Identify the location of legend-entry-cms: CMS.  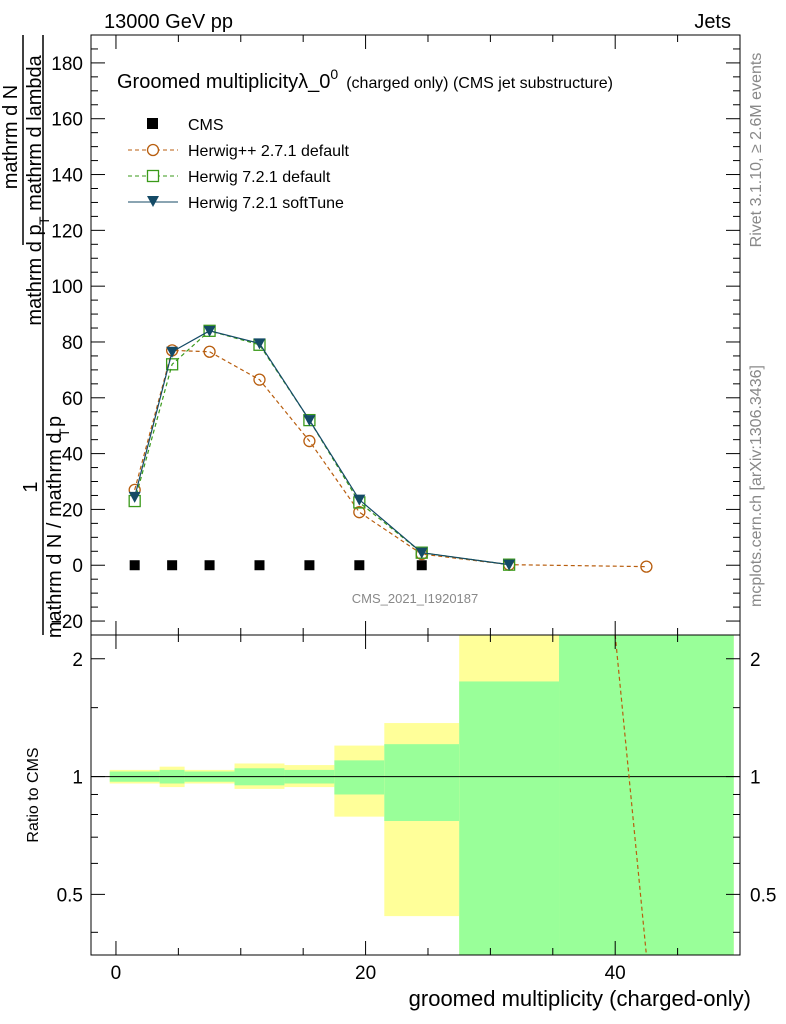
(185, 125).